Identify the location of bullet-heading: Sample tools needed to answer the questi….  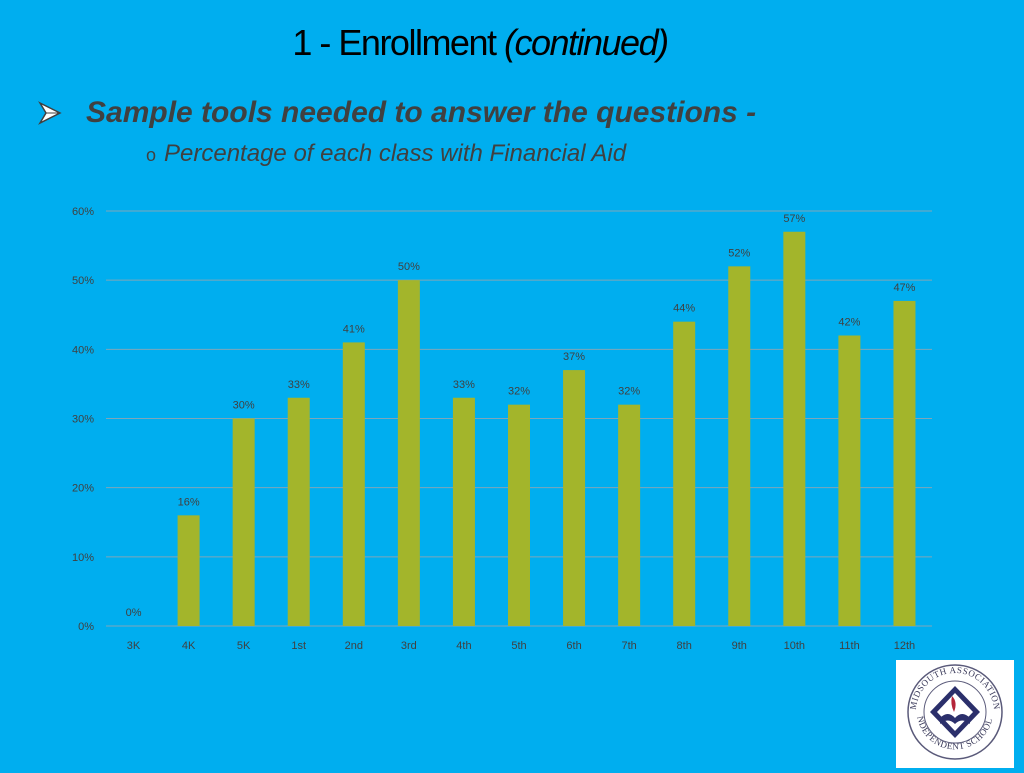
(421, 112).